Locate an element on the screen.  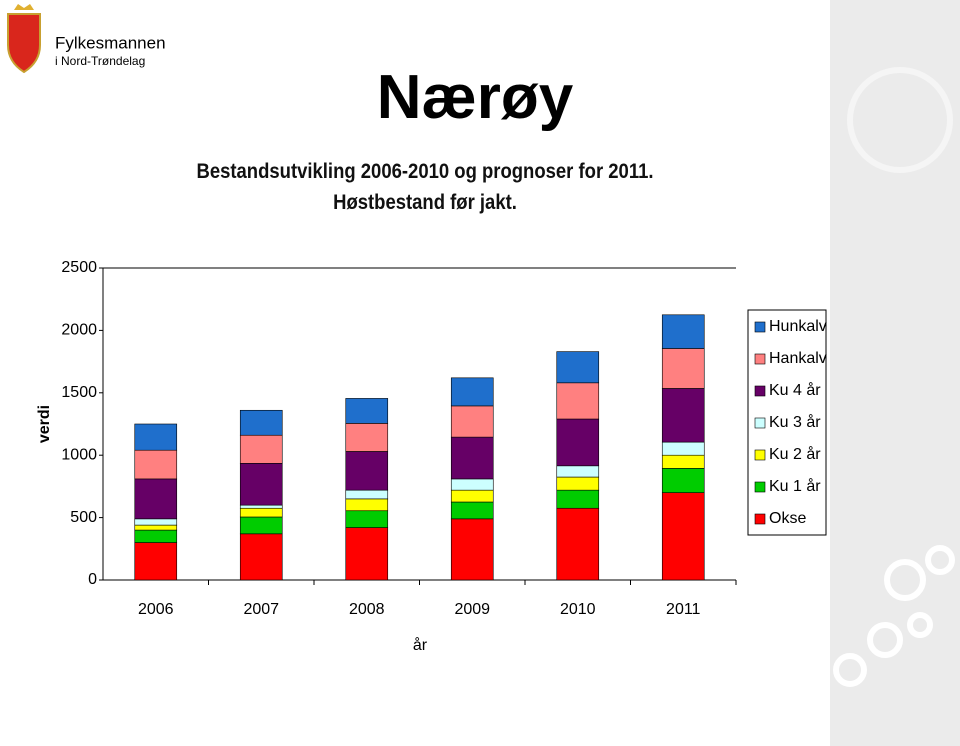
logo-crown is located at coordinates (24, 7).